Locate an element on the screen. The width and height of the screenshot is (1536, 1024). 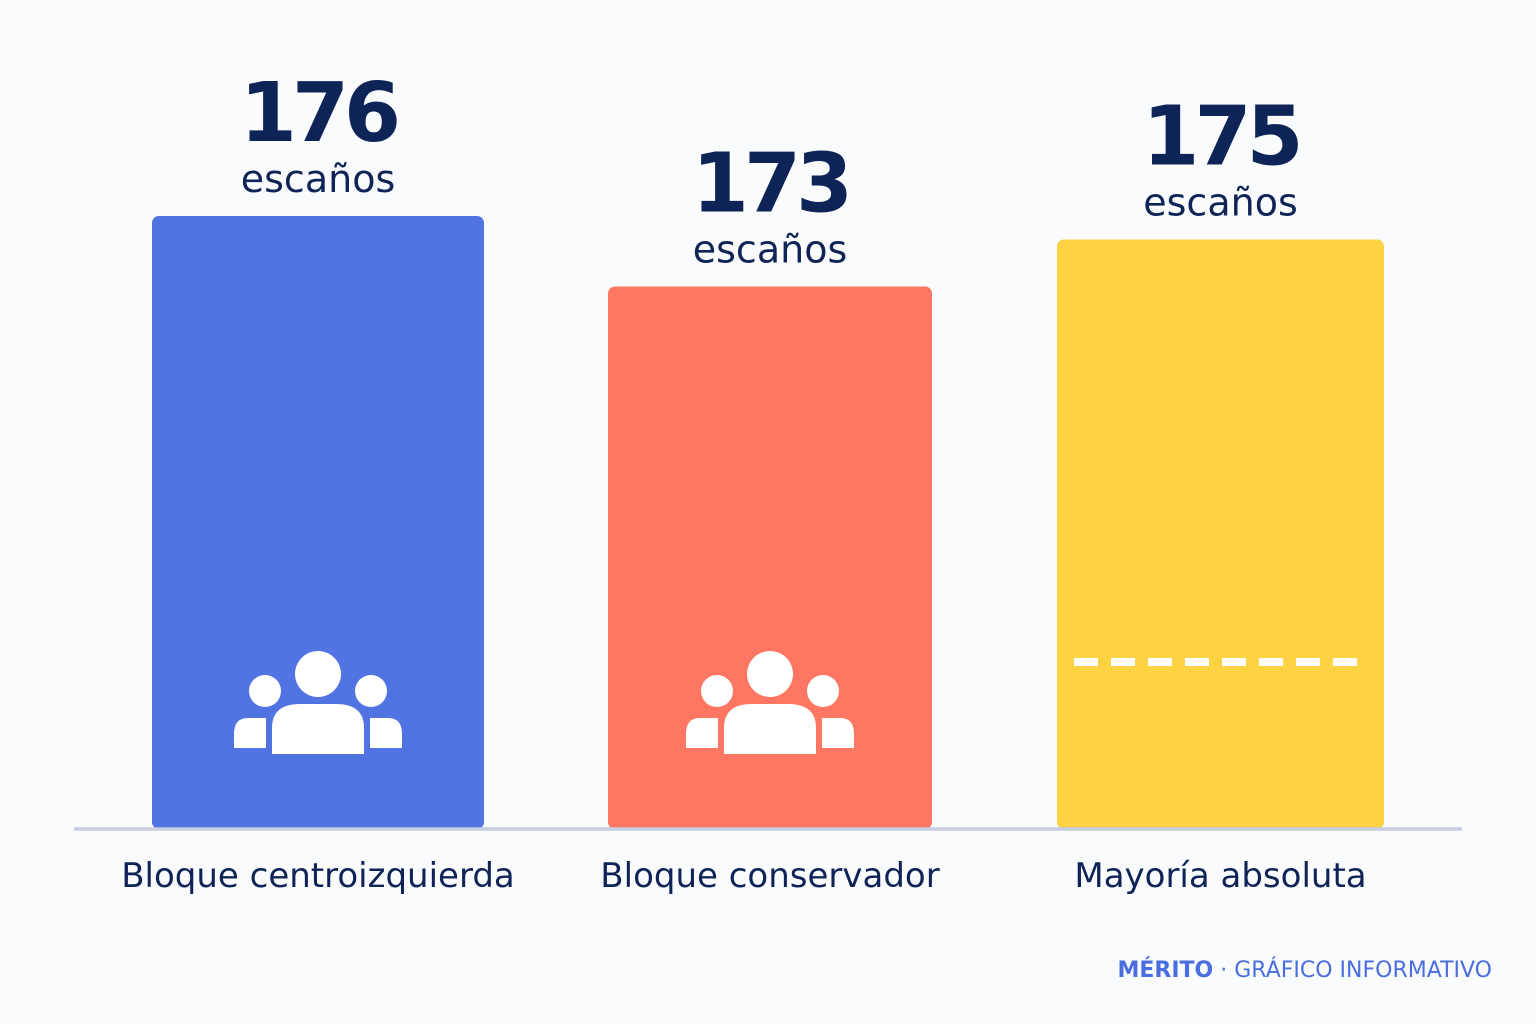
category-label: Mayoría absoluta is located at coordinates (1220, 876).